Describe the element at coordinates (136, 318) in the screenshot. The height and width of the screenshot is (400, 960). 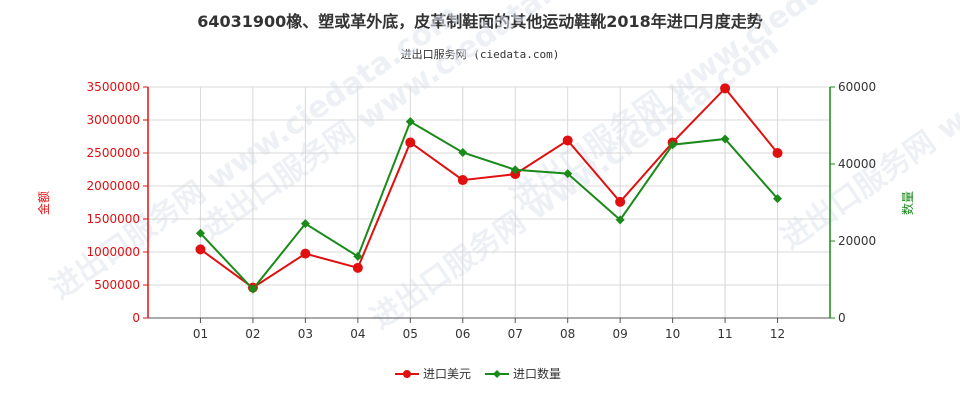
I see `y-left-tick-label: 0` at that location.